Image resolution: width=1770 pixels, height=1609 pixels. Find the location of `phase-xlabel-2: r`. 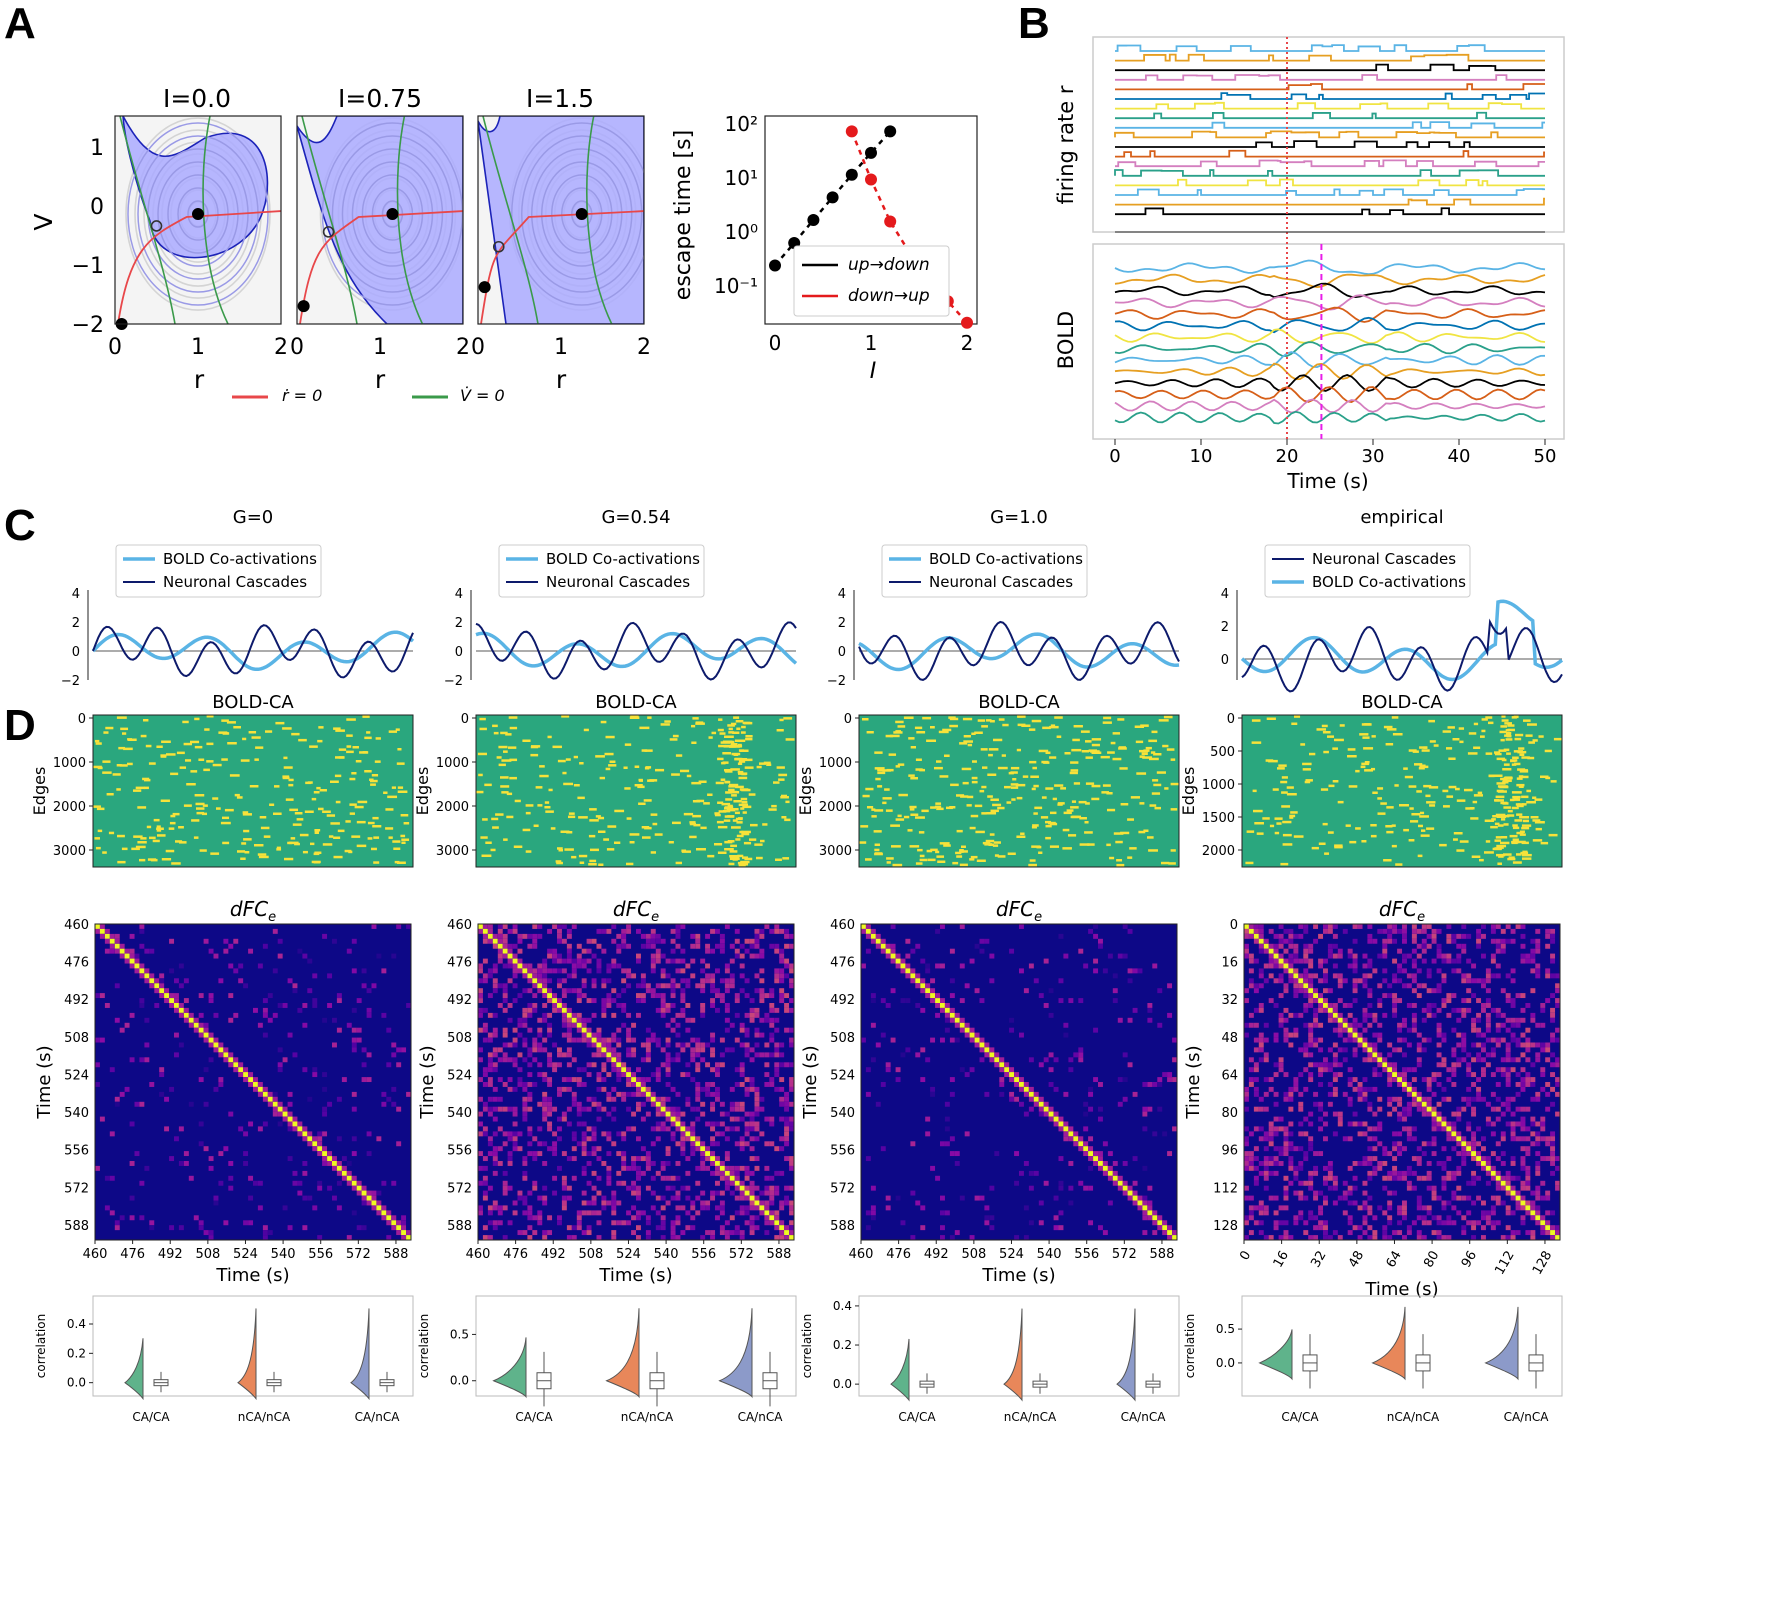

phase-xlabel-2: r is located at coordinates (380, 379).